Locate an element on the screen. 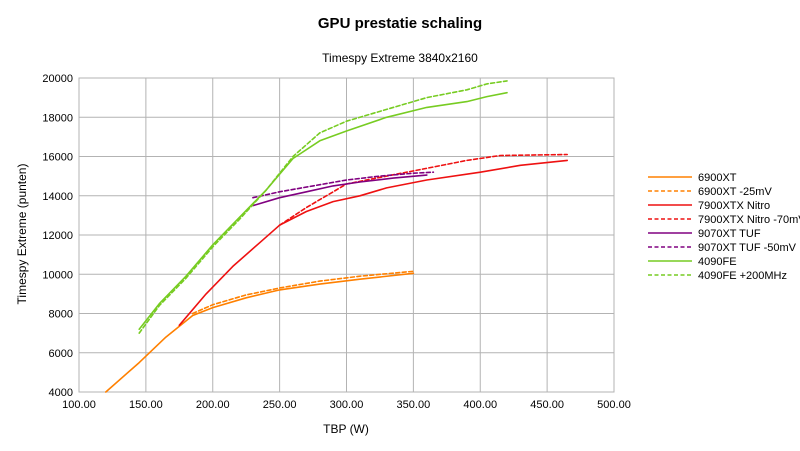  y-axis-label: Timespy Extreme (punten) is located at coordinates (22, 234).